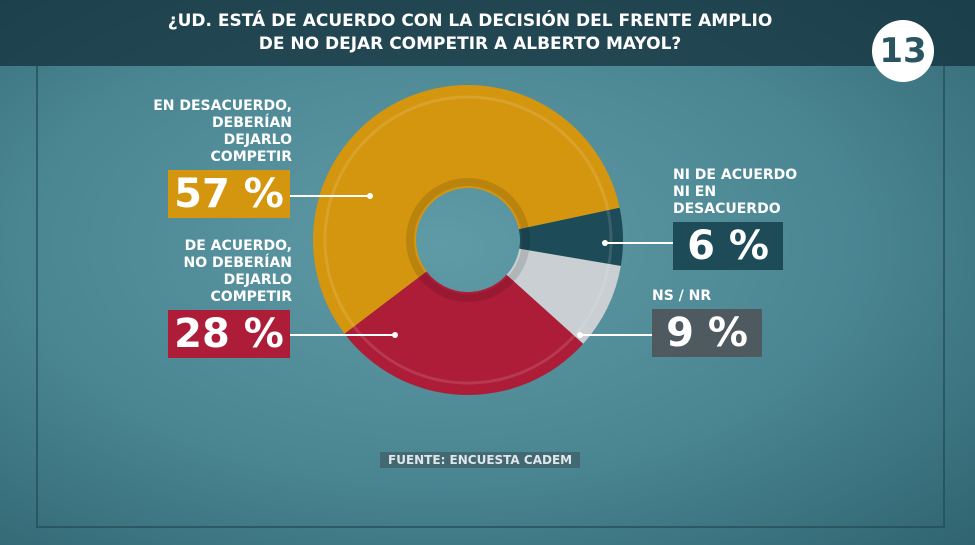 This screenshot has height=545, width=975. Describe the element at coordinates (480, 460) in the screenshot. I see `source: FUENTE: ENCUESTA CADEM` at that location.